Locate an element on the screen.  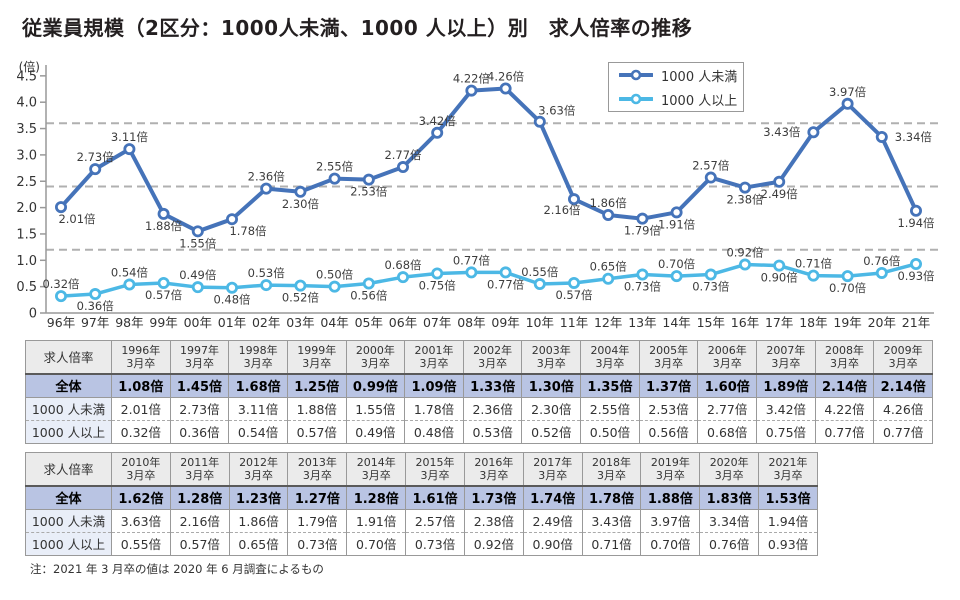
cell-value: 1.79倍 is located at coordinates (317, 521).